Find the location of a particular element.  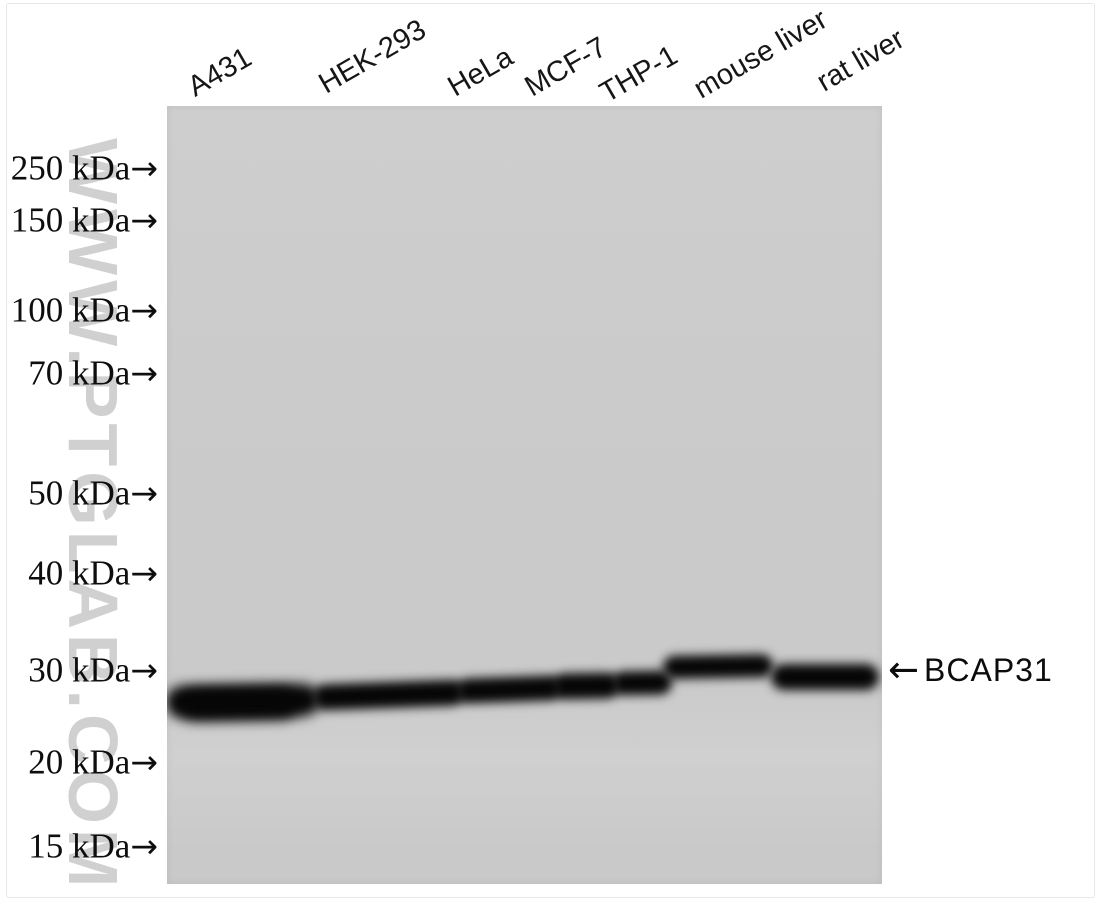

mw-marker-label: 50 kDa is located at coordinates (79, 493).